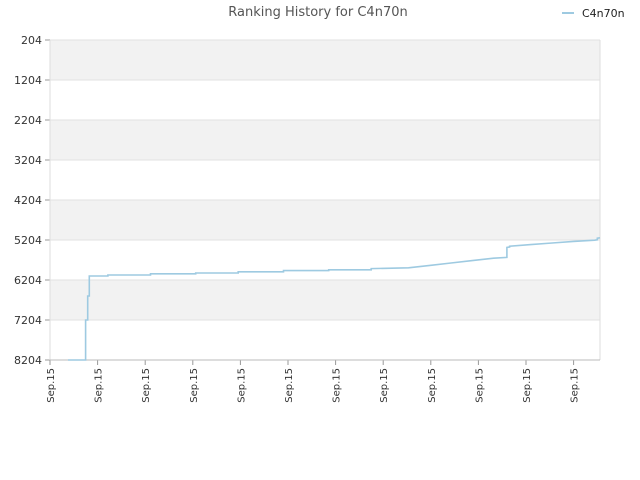  I want to click on y-tick-label: 7204, so click(28, 320).